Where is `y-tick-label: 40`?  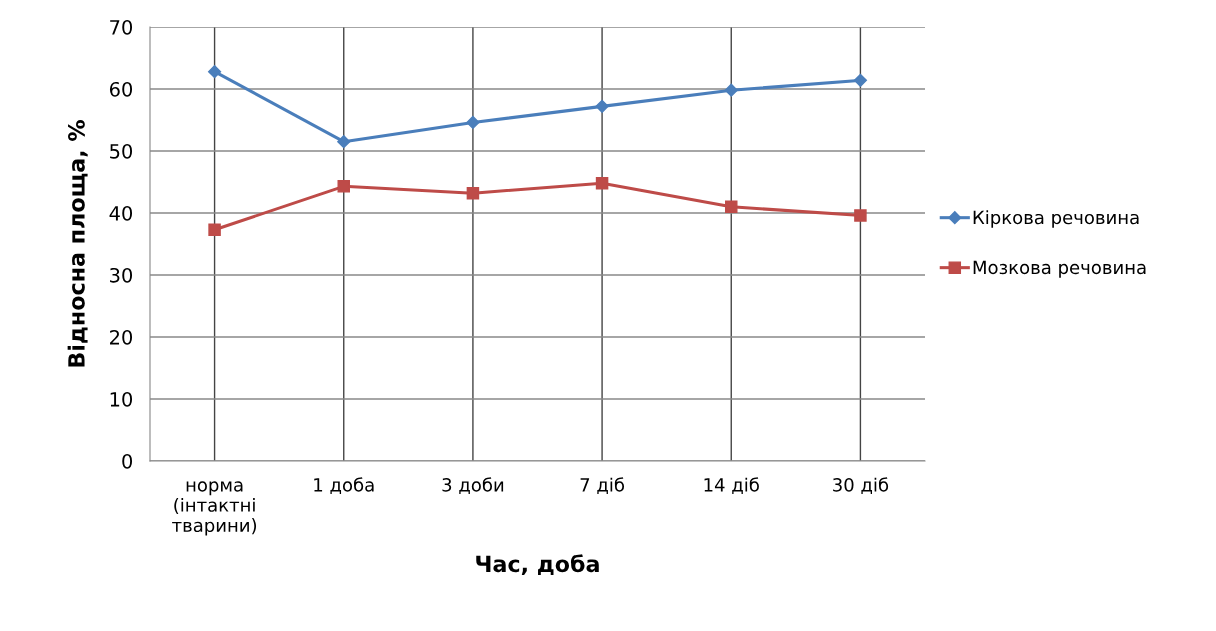
y-tick-label: 40 is located at coordinates (121, 213).